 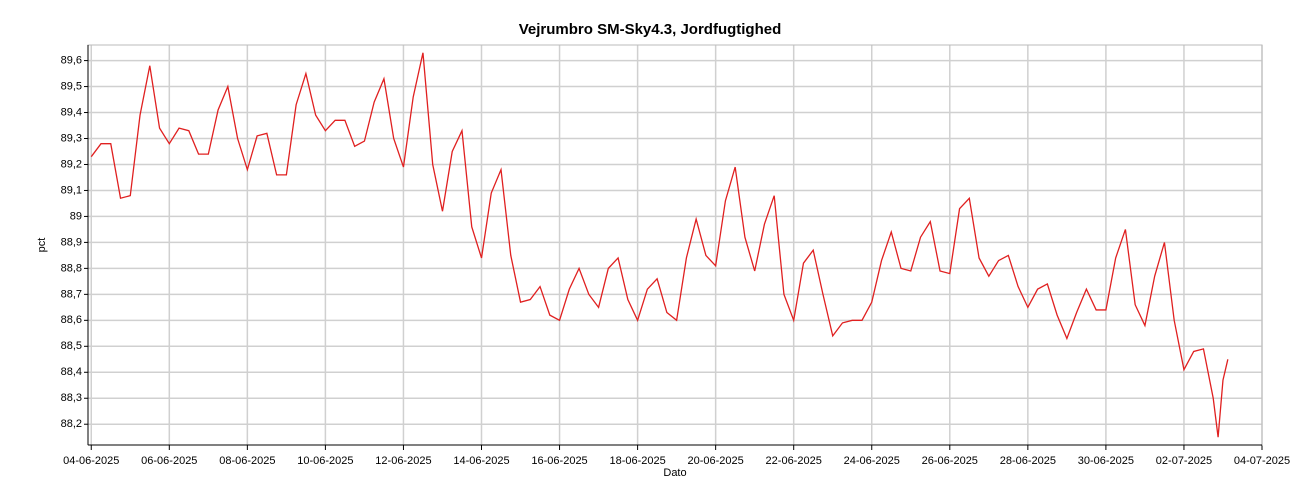 I want to click on x-tick-label: 18-06-2025, so click(x=637, y=461).